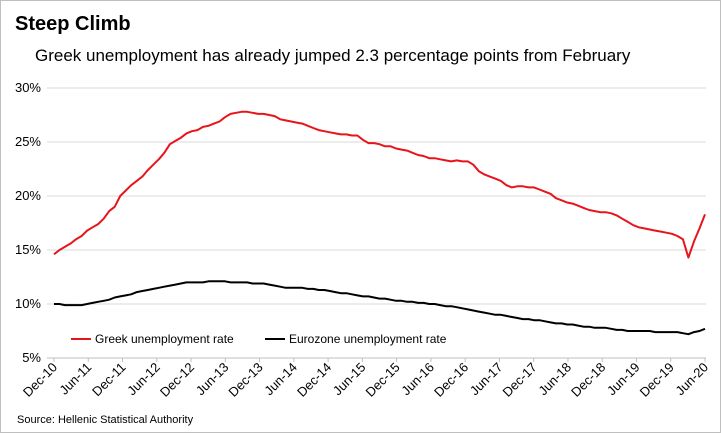 The image size is (721, 433). What do you see at coordinates (657, 380) in the screenshot?
I see `x-tick-label: Dec-19` at bounding box center [657, 380].